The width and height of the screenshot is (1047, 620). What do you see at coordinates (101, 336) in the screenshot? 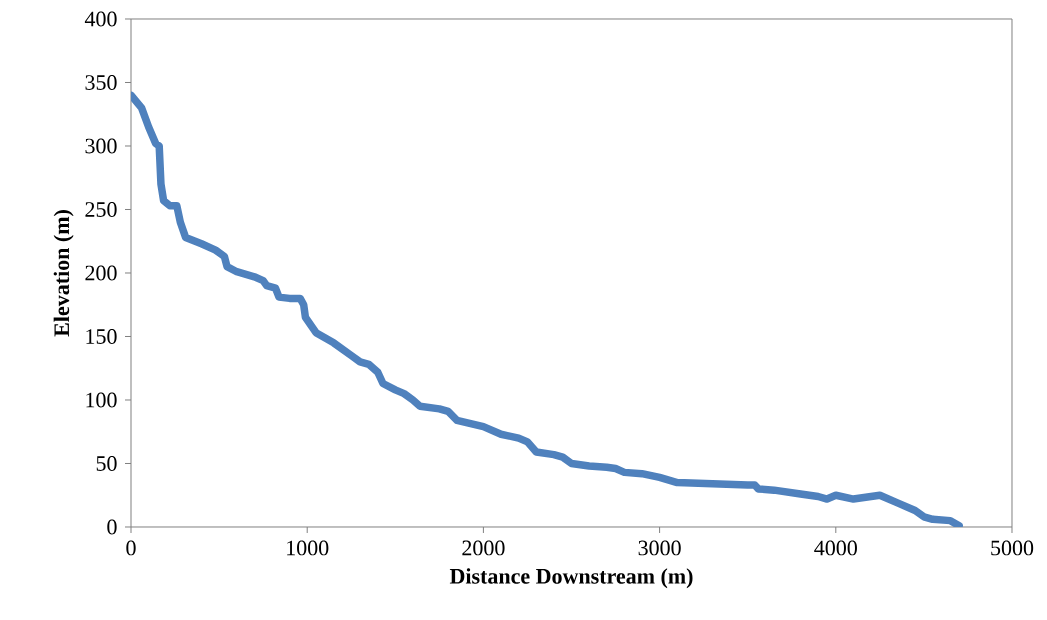
I see `y-tick-label: 150` at bounding box center [101, 336].